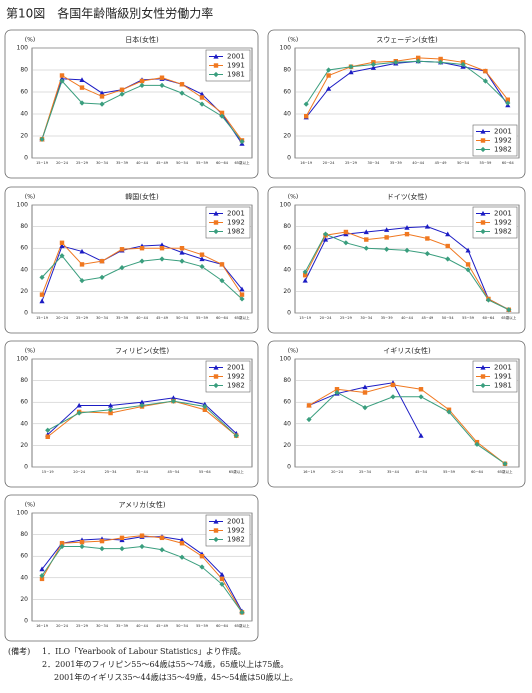 The height and width of the screenshot is (693, 532). Describe the element at coordinates (82, 626) in the screenshot. I see `x-tick-label: 25~29` at that location.